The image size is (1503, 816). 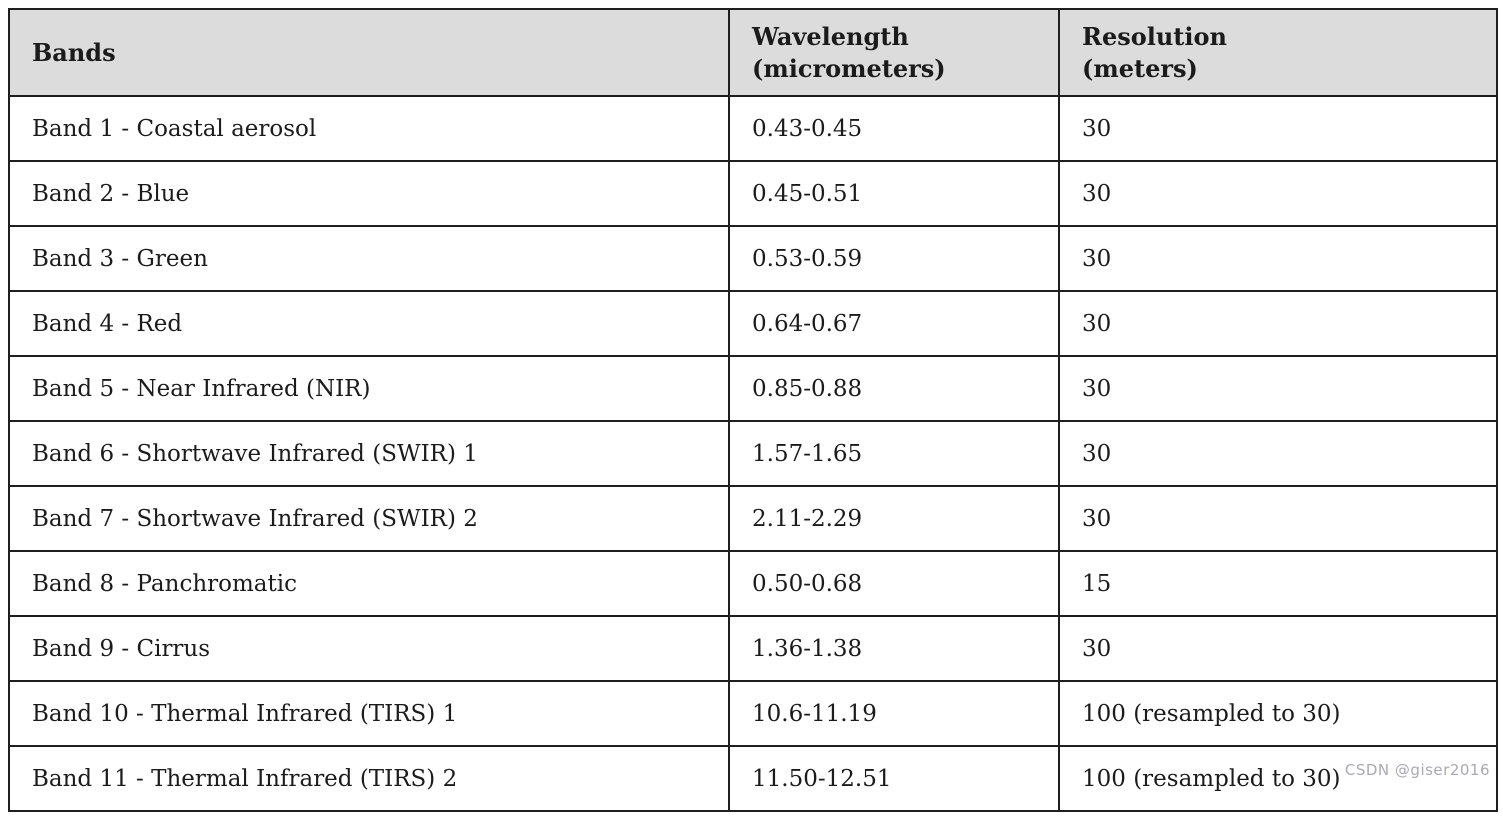 I want to click on cell-wavelength: 0.45-0.51, so click(x=894, y=193).